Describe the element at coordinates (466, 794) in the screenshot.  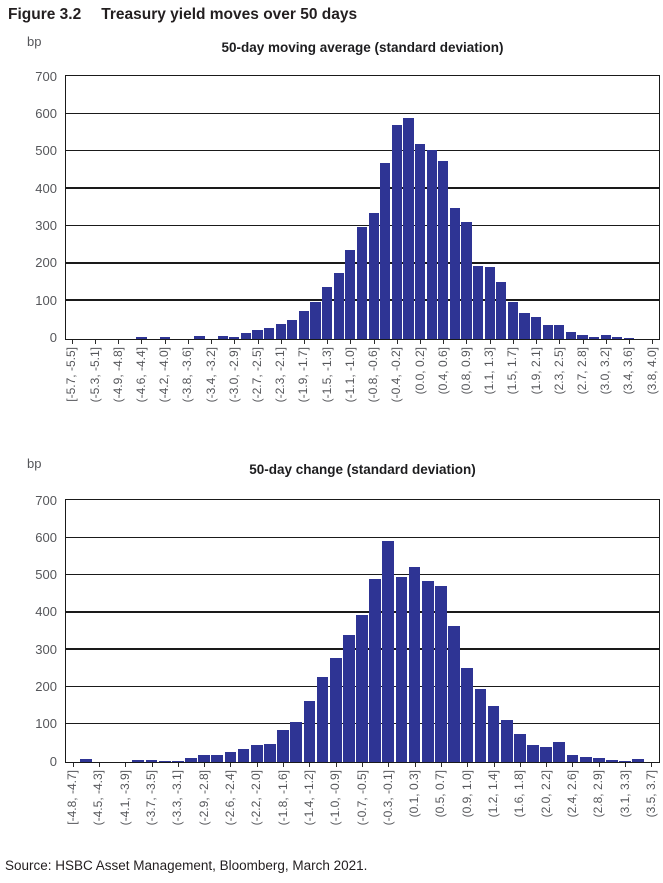
I see `x-tick-label: (0.9, 1.0]` at that location.